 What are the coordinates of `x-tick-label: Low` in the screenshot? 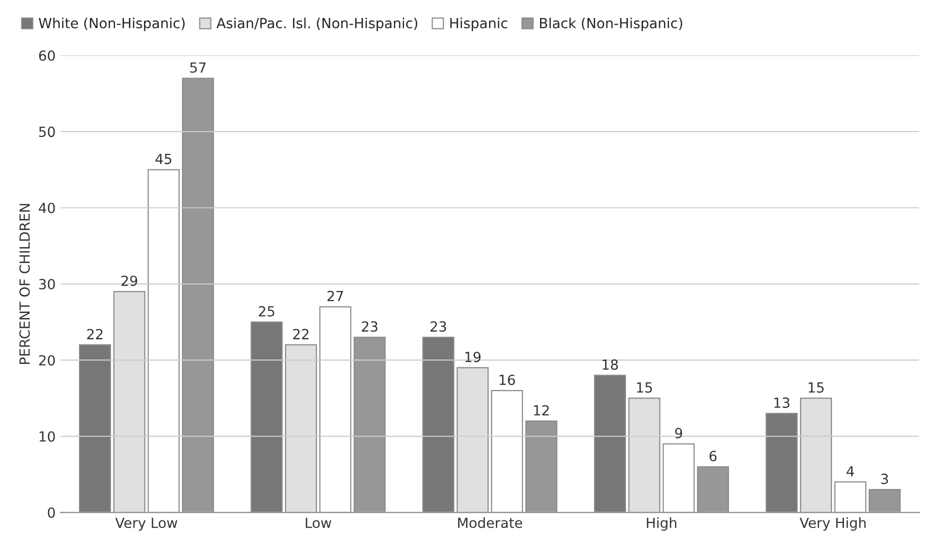 It's located at (319, 523).